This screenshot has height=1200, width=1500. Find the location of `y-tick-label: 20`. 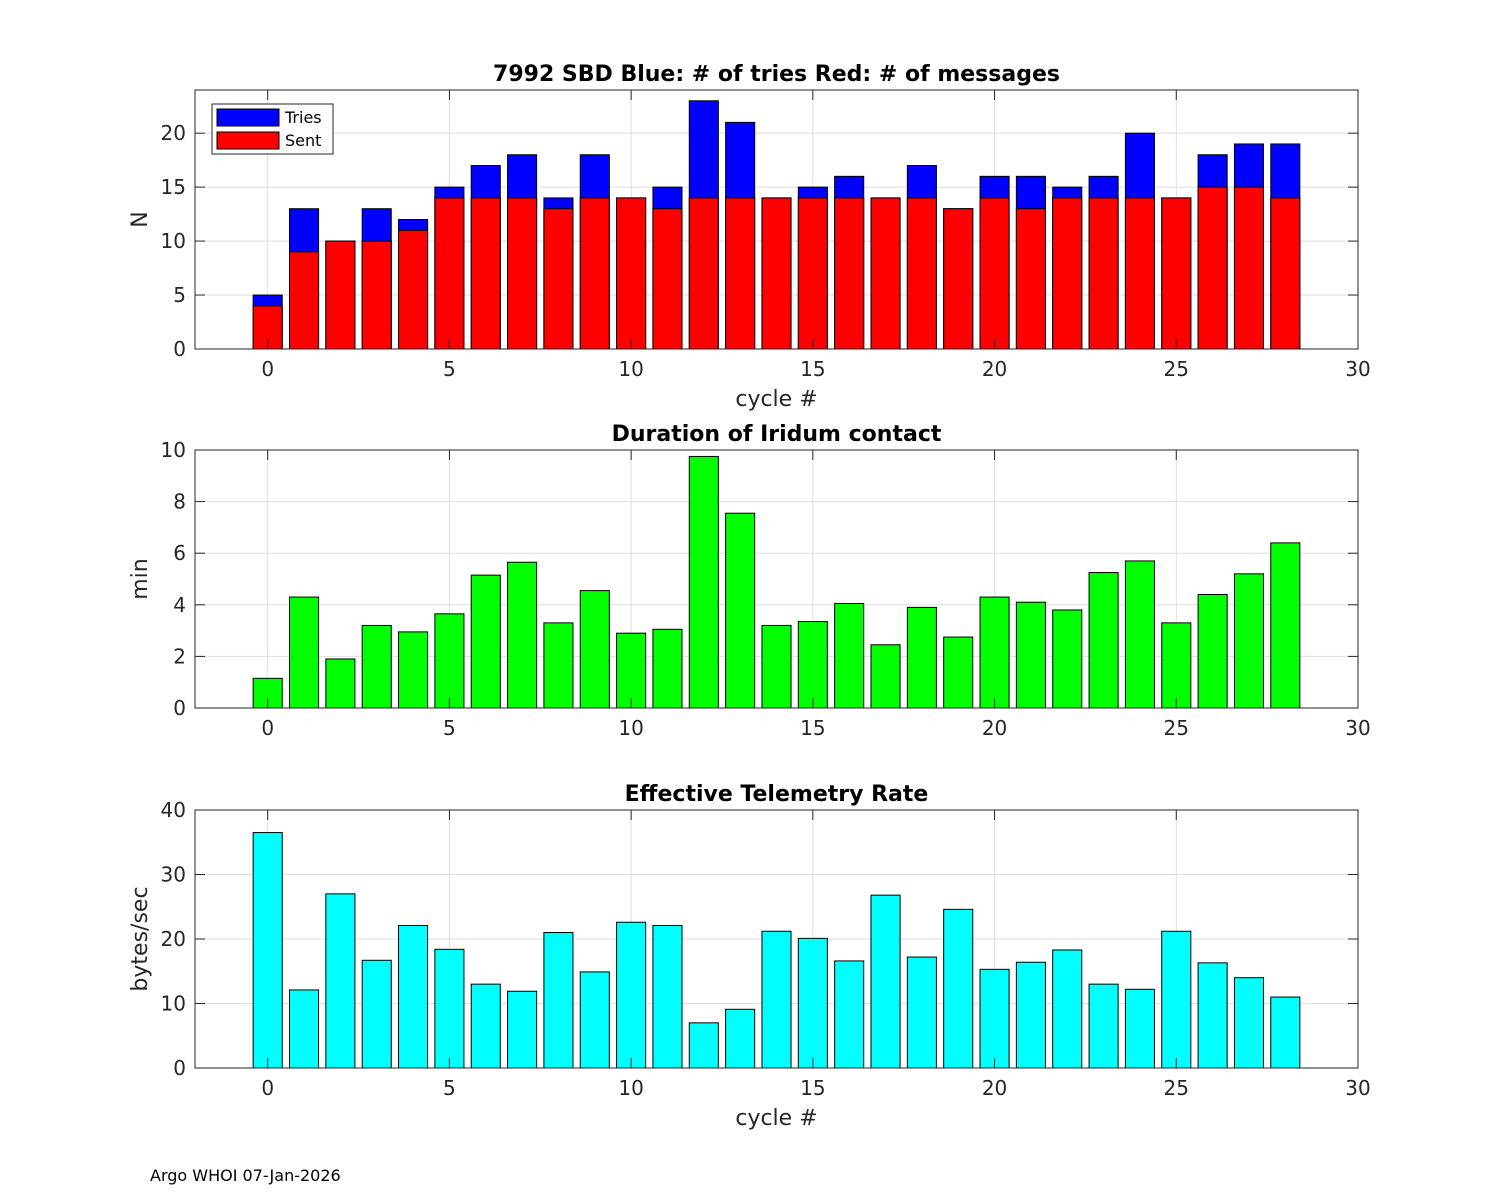

y-tick-label: 20 is located at coordinates (173, 133).